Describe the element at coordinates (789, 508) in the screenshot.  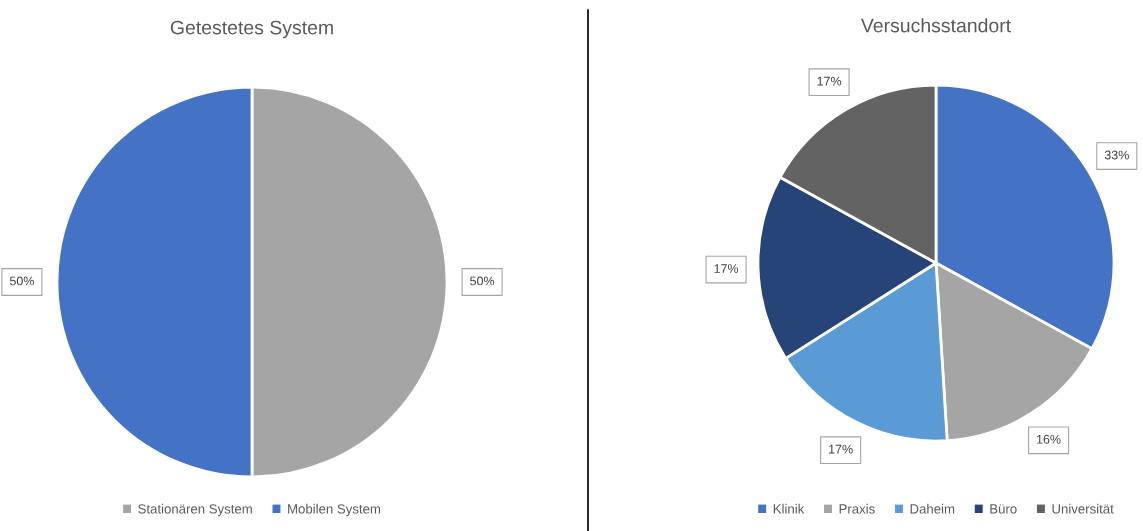
I see `legend-label: Klinik` at that location.